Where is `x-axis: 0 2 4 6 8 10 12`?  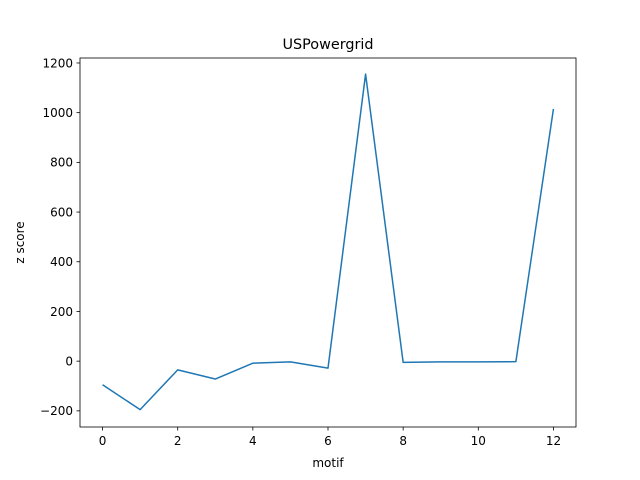
x-axis: 0 2 4 6 8 10 12 is located at coordinates (330, 437).